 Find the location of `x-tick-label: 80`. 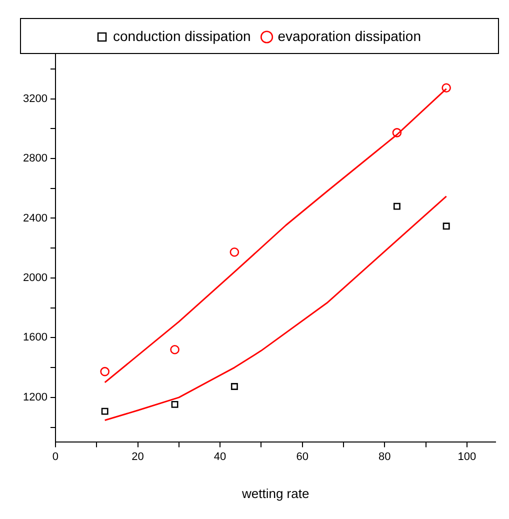

x-tick-label: 80 is located at coordinates (384, 456).